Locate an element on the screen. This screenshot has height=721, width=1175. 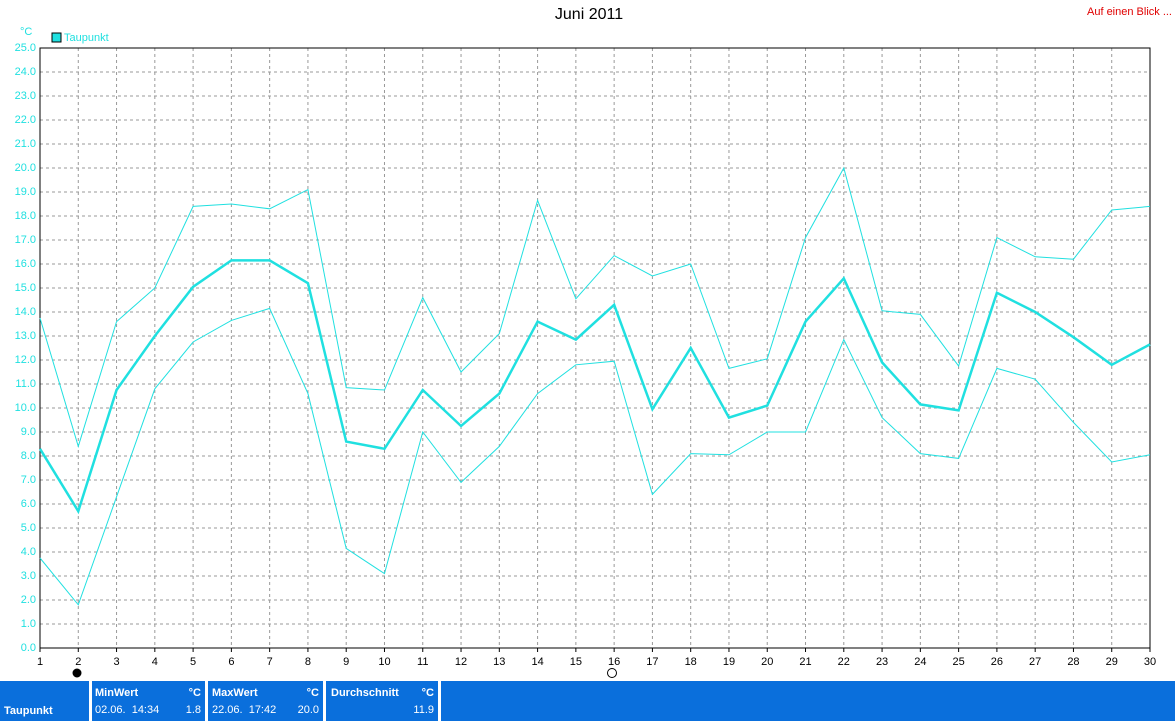
y-tick-label: 13.0 is located at coordinates (25, 336).